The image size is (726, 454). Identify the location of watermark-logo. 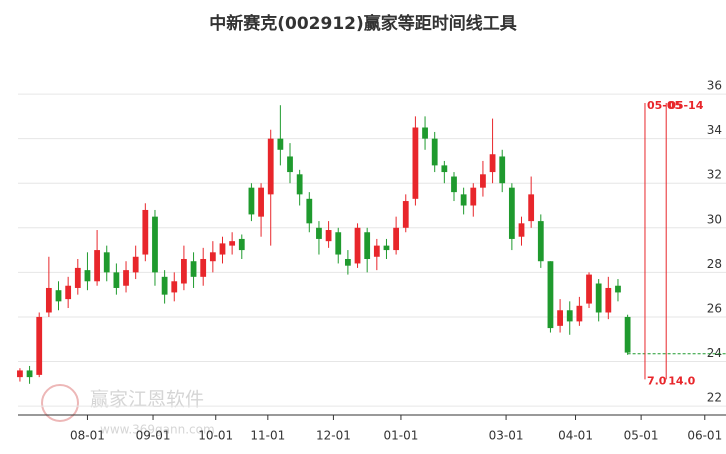
(60, 403).